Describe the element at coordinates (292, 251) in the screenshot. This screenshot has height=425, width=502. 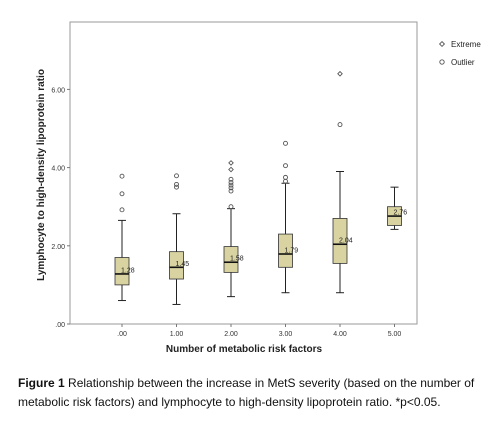
I see `median-label: 1.79` at that location.